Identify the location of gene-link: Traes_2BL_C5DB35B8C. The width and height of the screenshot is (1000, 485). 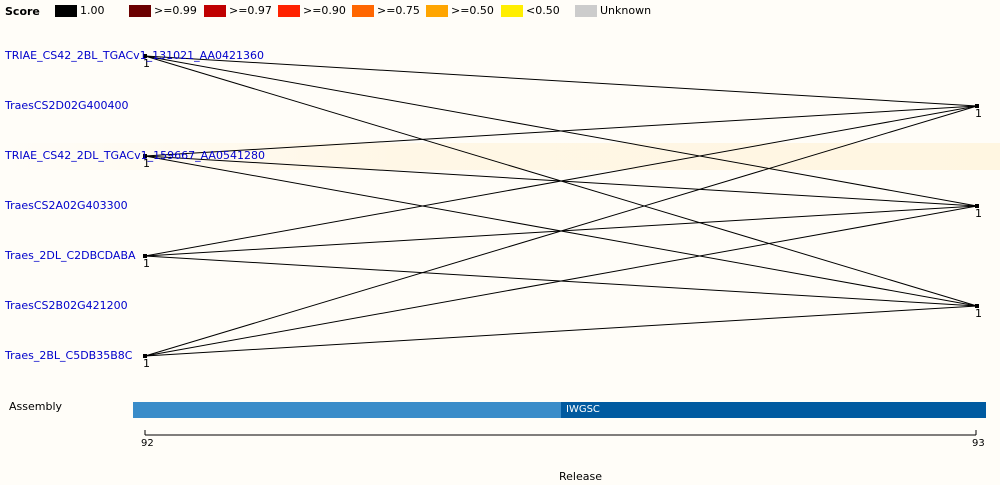
(69, 355).